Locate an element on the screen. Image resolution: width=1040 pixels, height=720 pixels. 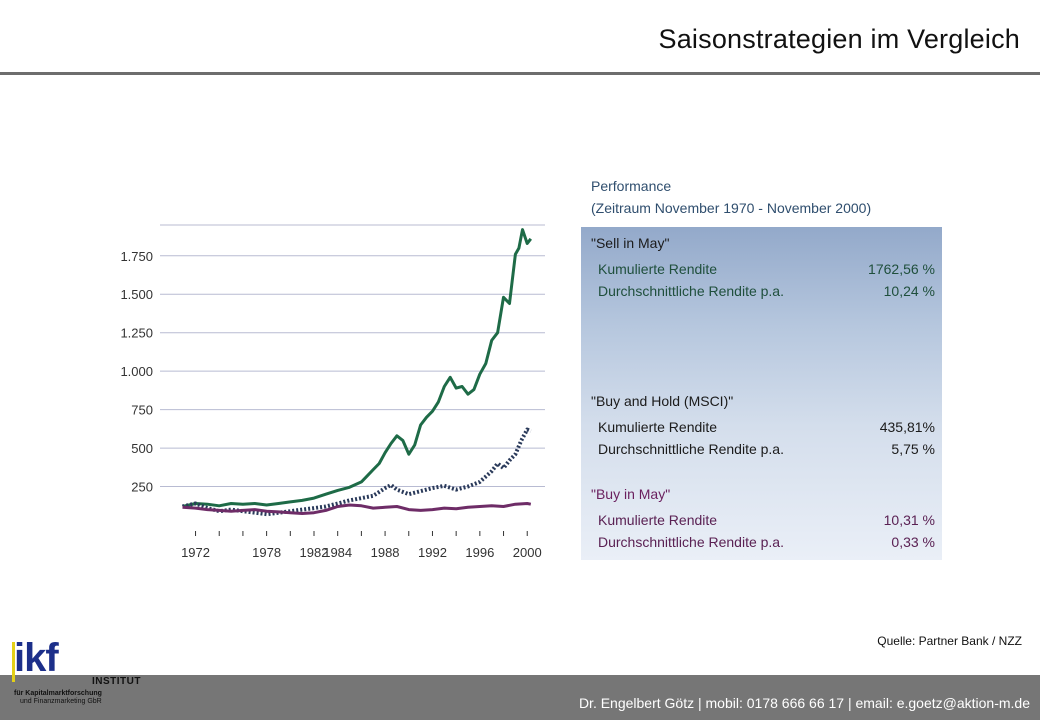
performance-period: (Zeitraum November 1970 - November 2000) is located at coordinates (731, 208).